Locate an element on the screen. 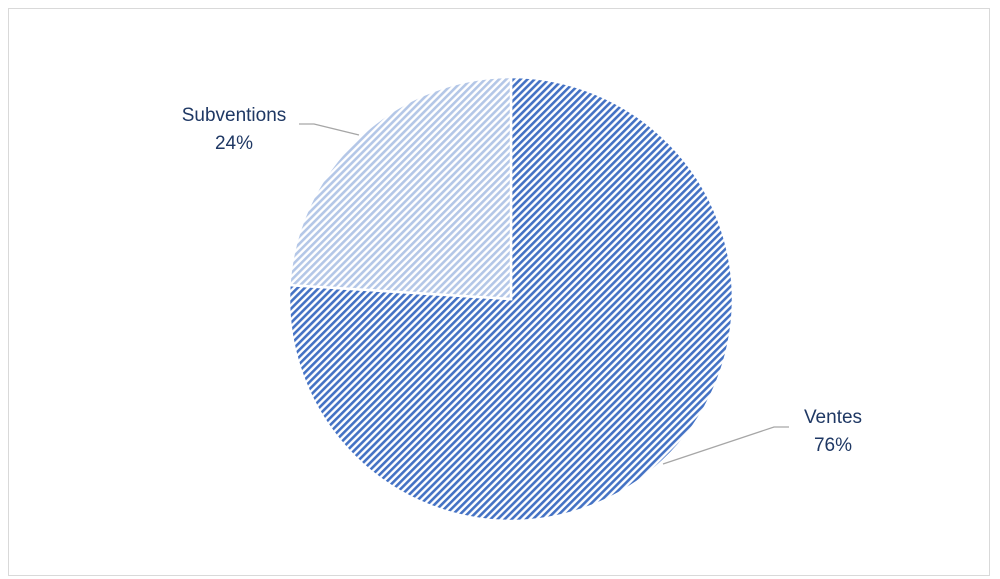  data-label-value-subventions: 24% is located at coordinates (234, 143).